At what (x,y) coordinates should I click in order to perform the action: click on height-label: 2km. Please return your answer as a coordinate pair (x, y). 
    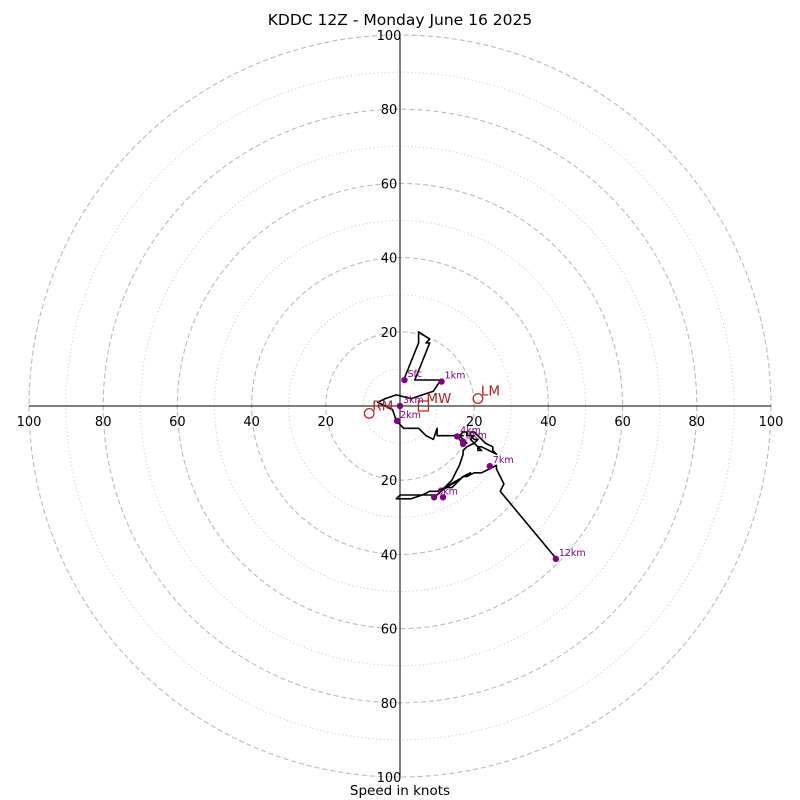
    Looking at the image, I should click on (410, 415).